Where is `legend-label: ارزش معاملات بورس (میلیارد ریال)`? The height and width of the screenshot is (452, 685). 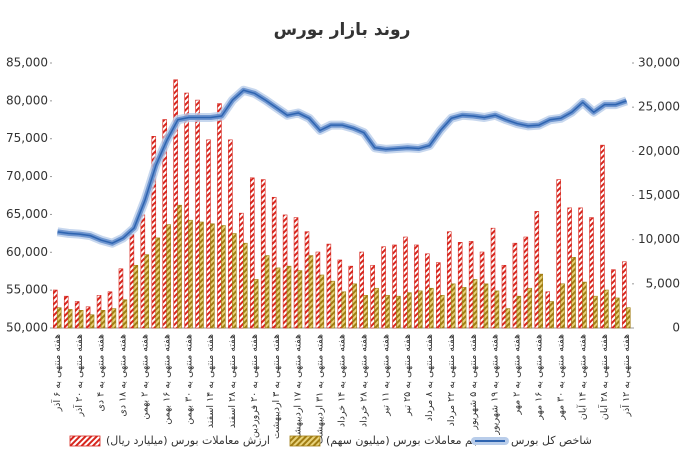 legend-label: ارزش معاملات بورس (میلیارد ریال) is located at coordinates (188, 440).